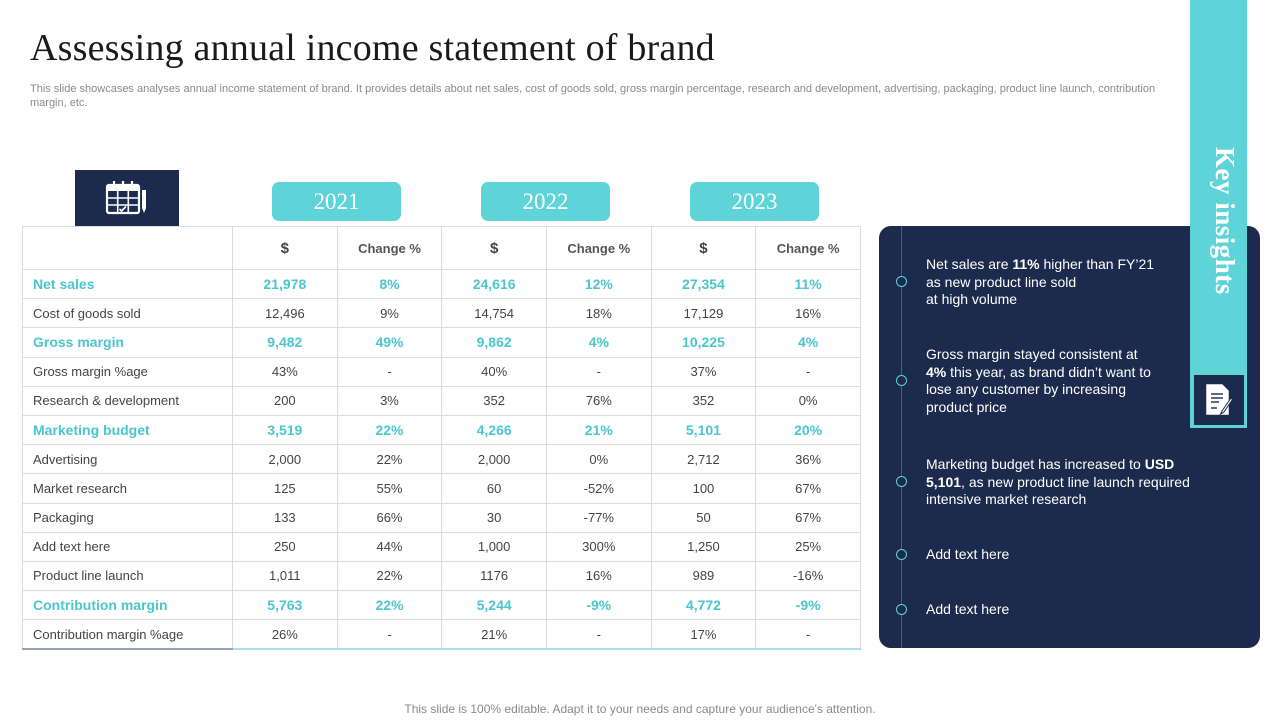  I want to click on value-cell: 250, so click(285, 546).